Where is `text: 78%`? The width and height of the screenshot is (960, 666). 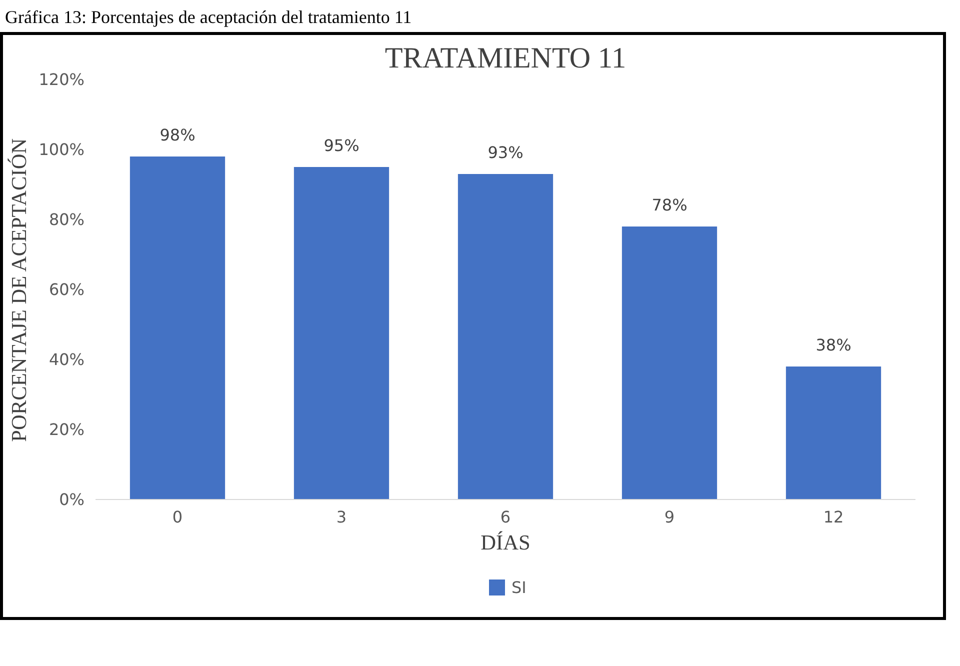
text: 78% is located at coordinates (670, 205).